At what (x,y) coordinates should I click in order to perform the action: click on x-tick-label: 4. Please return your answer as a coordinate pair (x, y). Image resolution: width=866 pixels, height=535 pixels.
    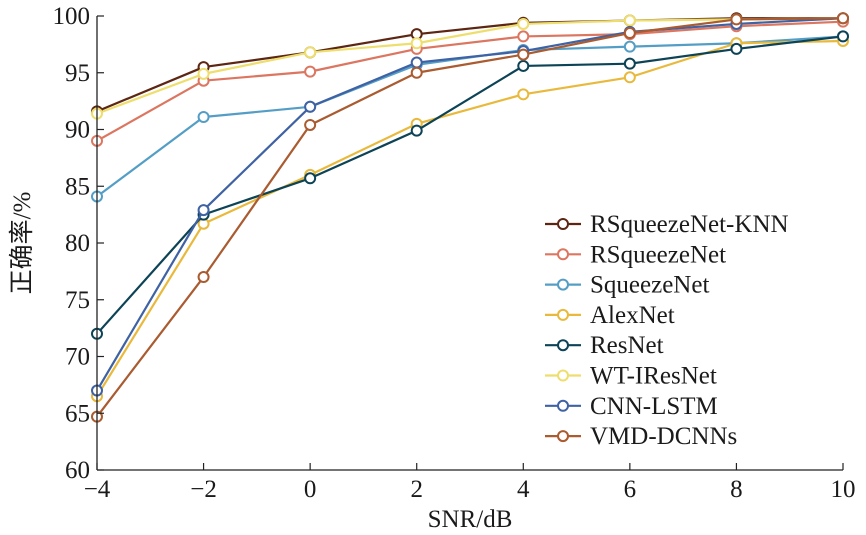
    Looking at the image, I should click on (523, 489).